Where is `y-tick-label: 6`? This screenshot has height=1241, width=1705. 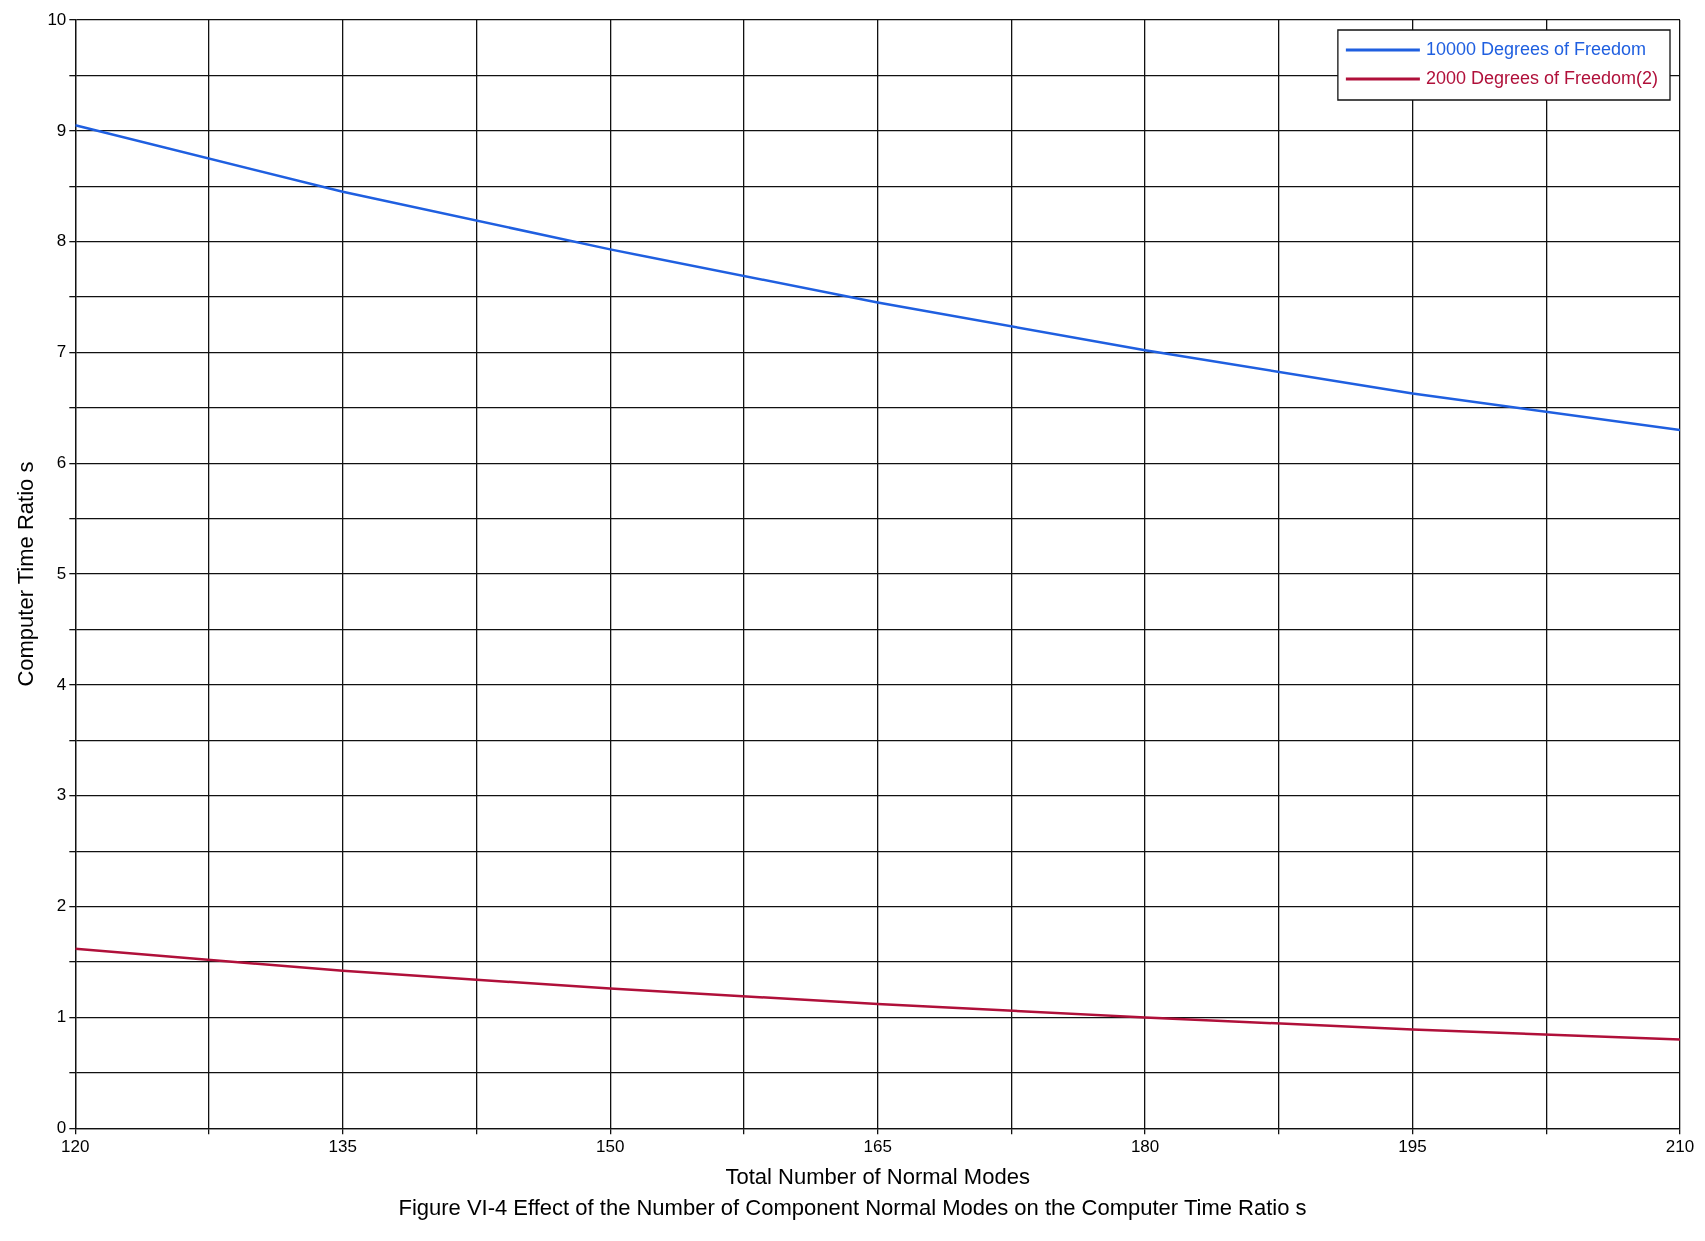
y-tick-label: 6 is located at coordinates (61, 462).